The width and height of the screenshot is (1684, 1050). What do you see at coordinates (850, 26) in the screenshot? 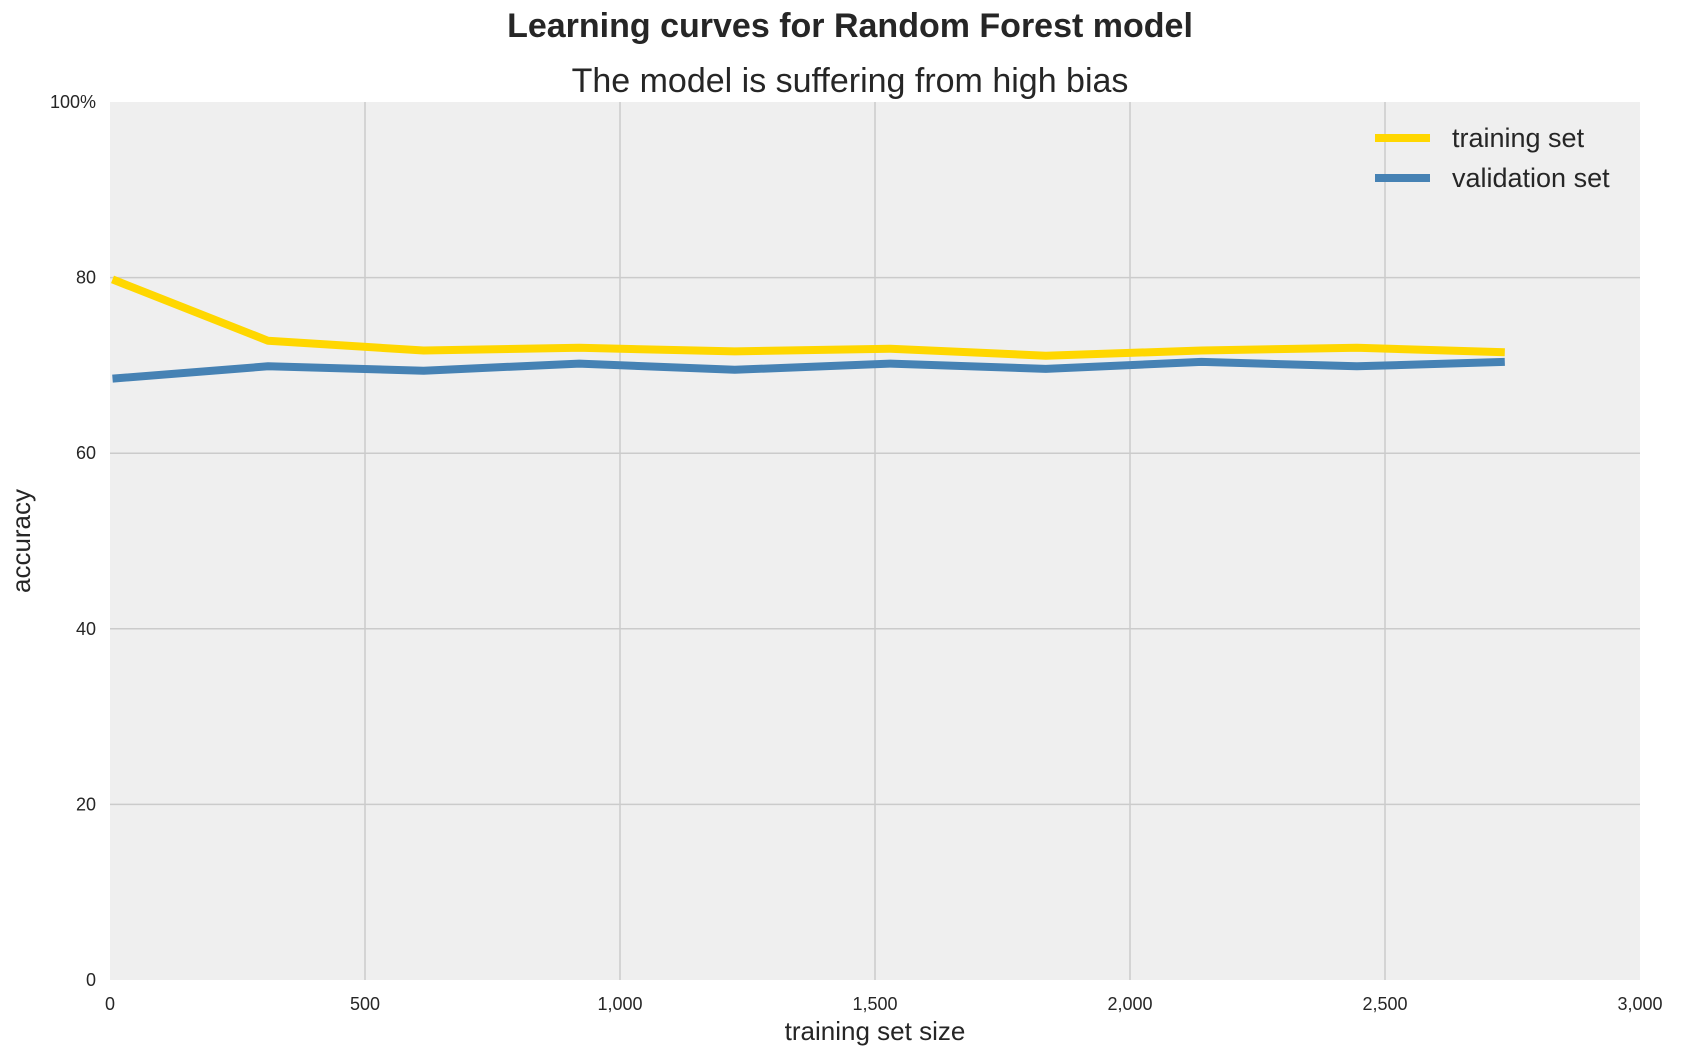
I see `chart-title: Learning curves for Random Forest model` at bounding box center [850, 26].